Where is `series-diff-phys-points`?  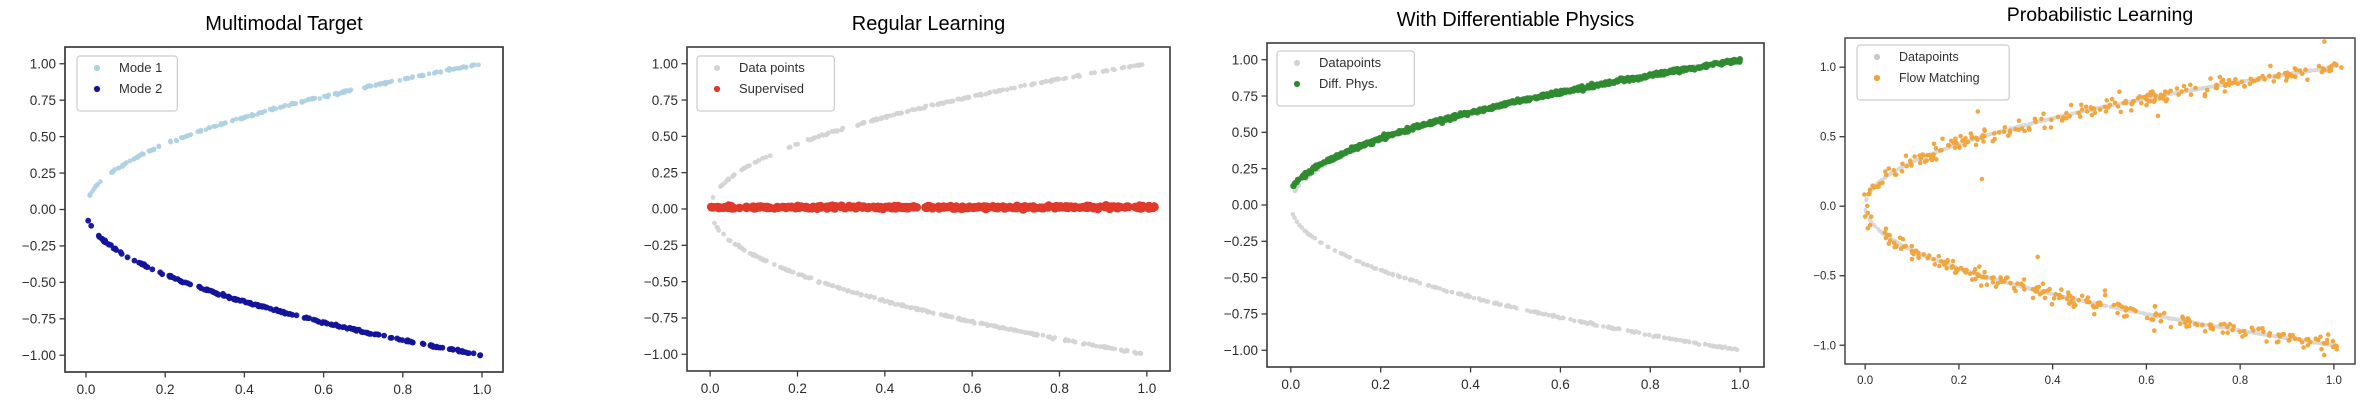 series-diff-phys-points is located at coordinates (1516, 123).